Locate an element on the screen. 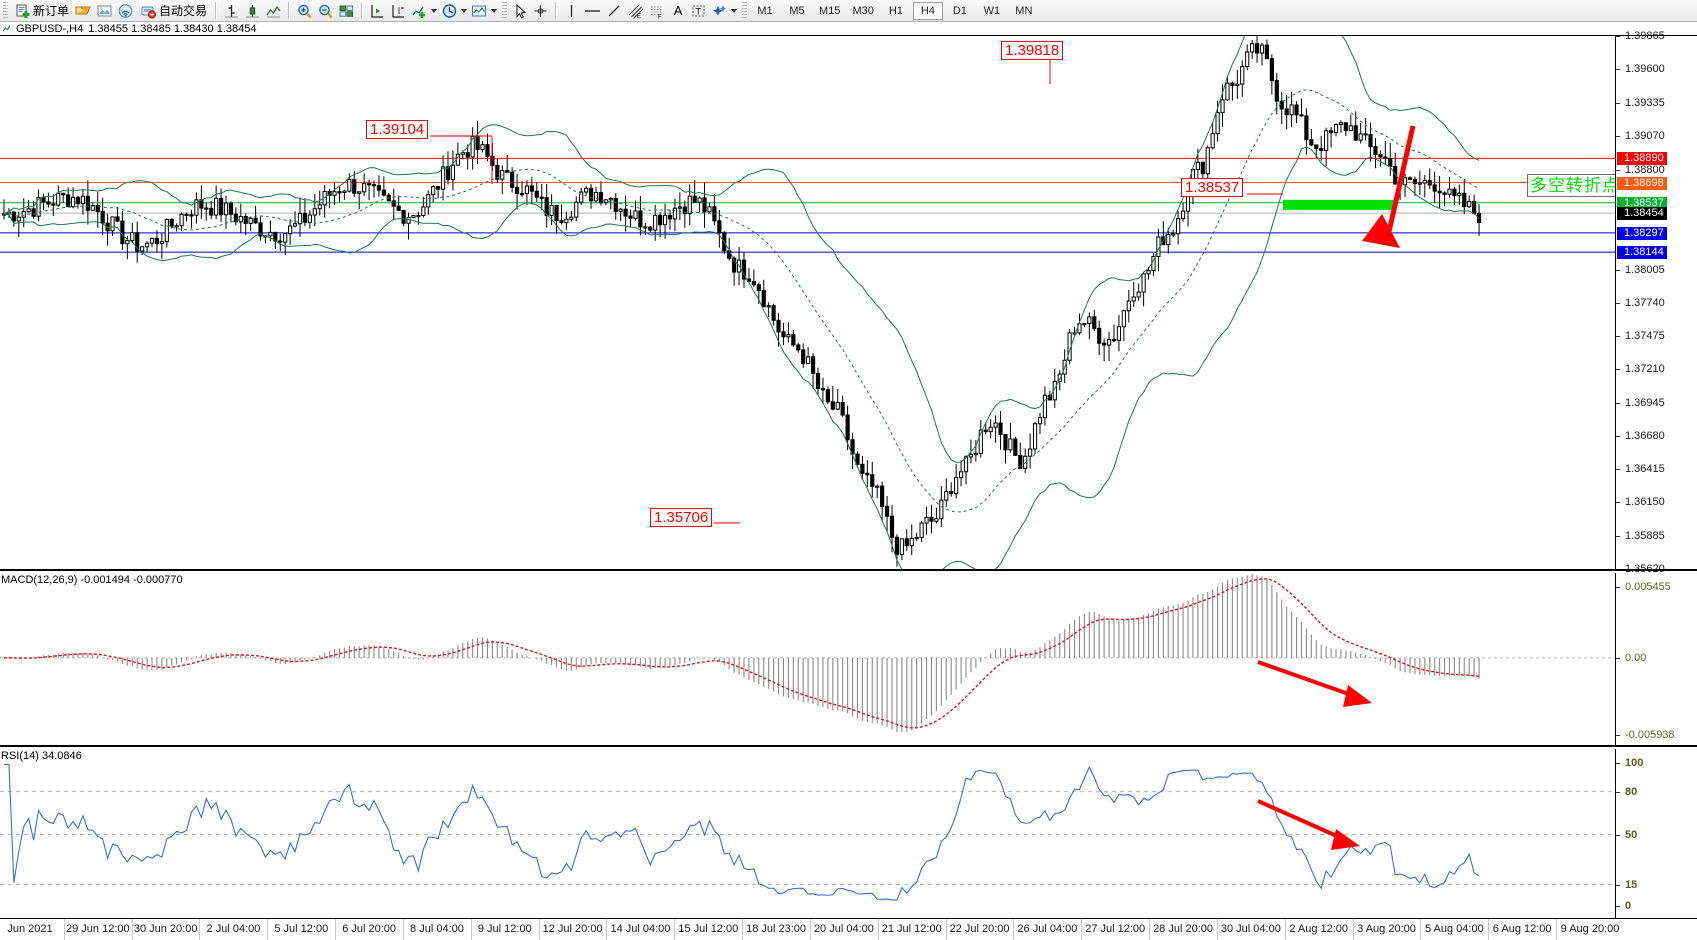  time-tick-label: 2 Jul 04:00 is located at coordinates (233, 929).